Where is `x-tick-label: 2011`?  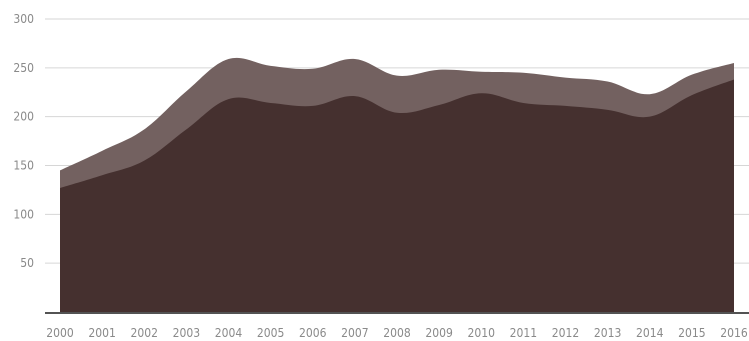
x-tick-label: 2011 is located at coordinates (523, 333).